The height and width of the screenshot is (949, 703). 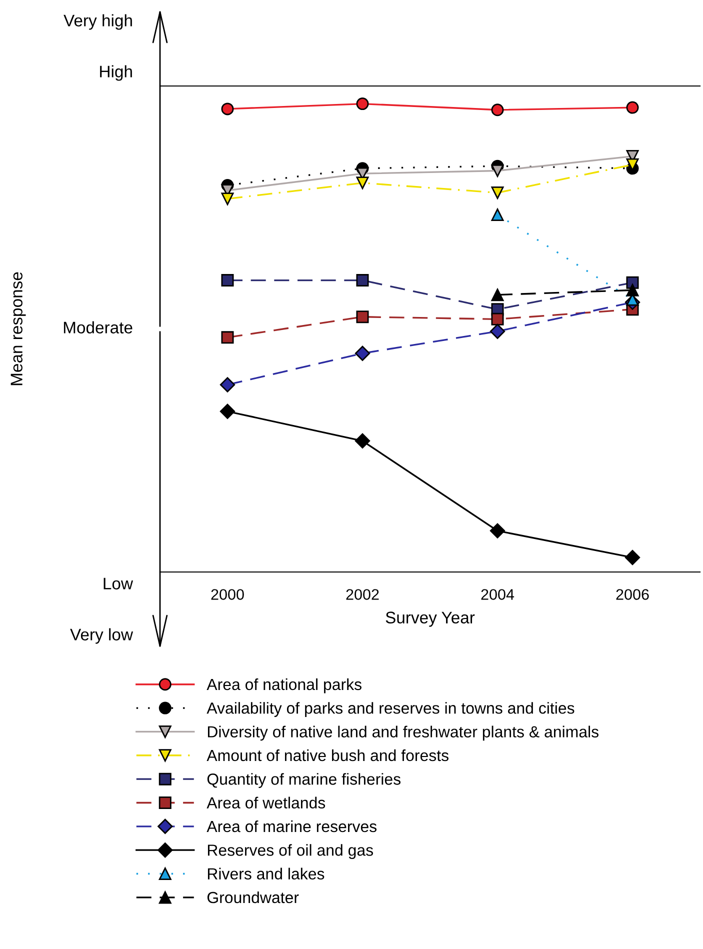 I want to click on legend-label: Rivers and lakes, so click(x=266, y=874).